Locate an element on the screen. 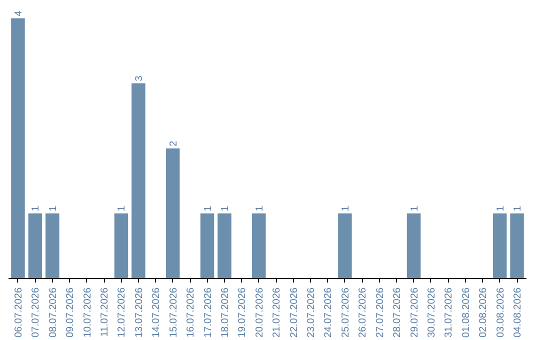 The image size is (540, 340). x-tick-label: 03.08.2026 is located at coordinates (500, 312).